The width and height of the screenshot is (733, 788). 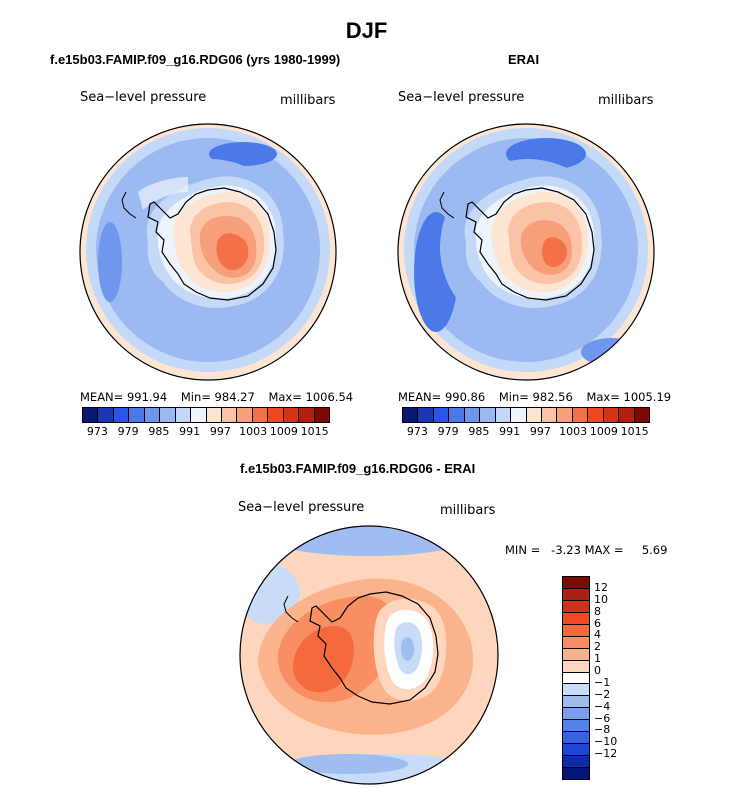 I want to click on panel3-coastline, so click(x=374, y=648).